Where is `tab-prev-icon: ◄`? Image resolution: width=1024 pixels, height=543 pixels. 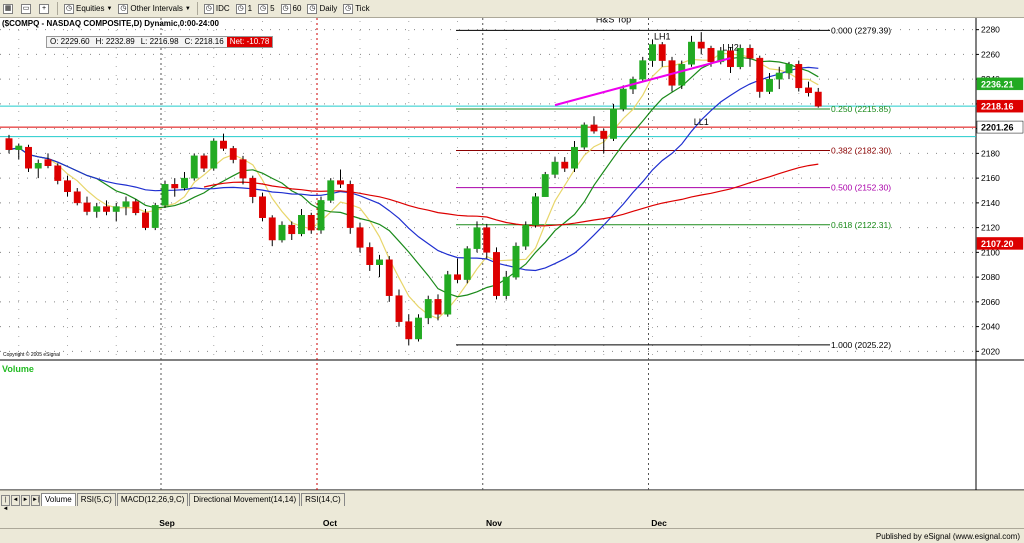 tab-prev-icon: ◄ is located at coordinates (15, 500).